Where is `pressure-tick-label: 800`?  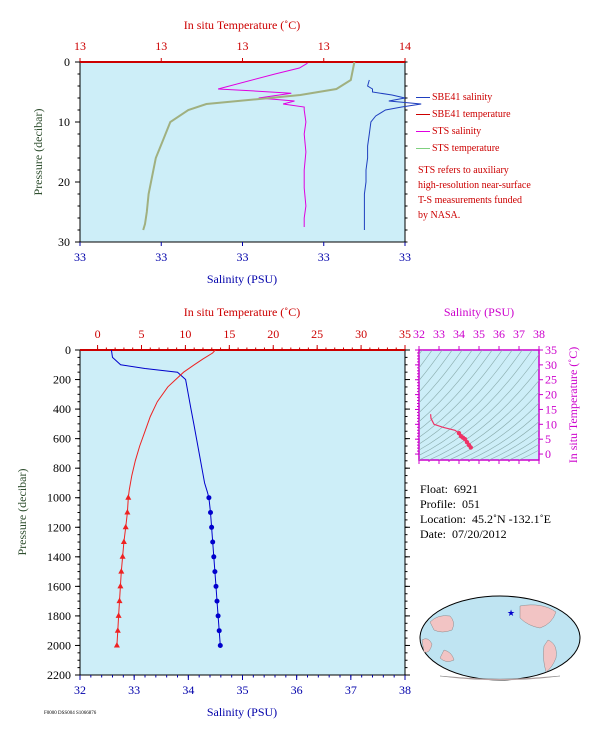 pressure-tick-label: 800 is located at coordinates (62, 468).